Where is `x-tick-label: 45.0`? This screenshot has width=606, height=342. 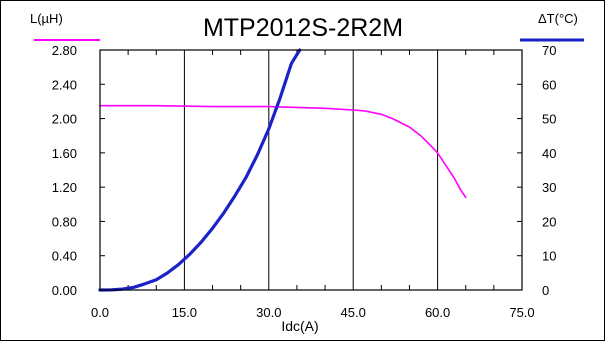
x-tick-label: 45.0 is located at coordinates (353, 312).